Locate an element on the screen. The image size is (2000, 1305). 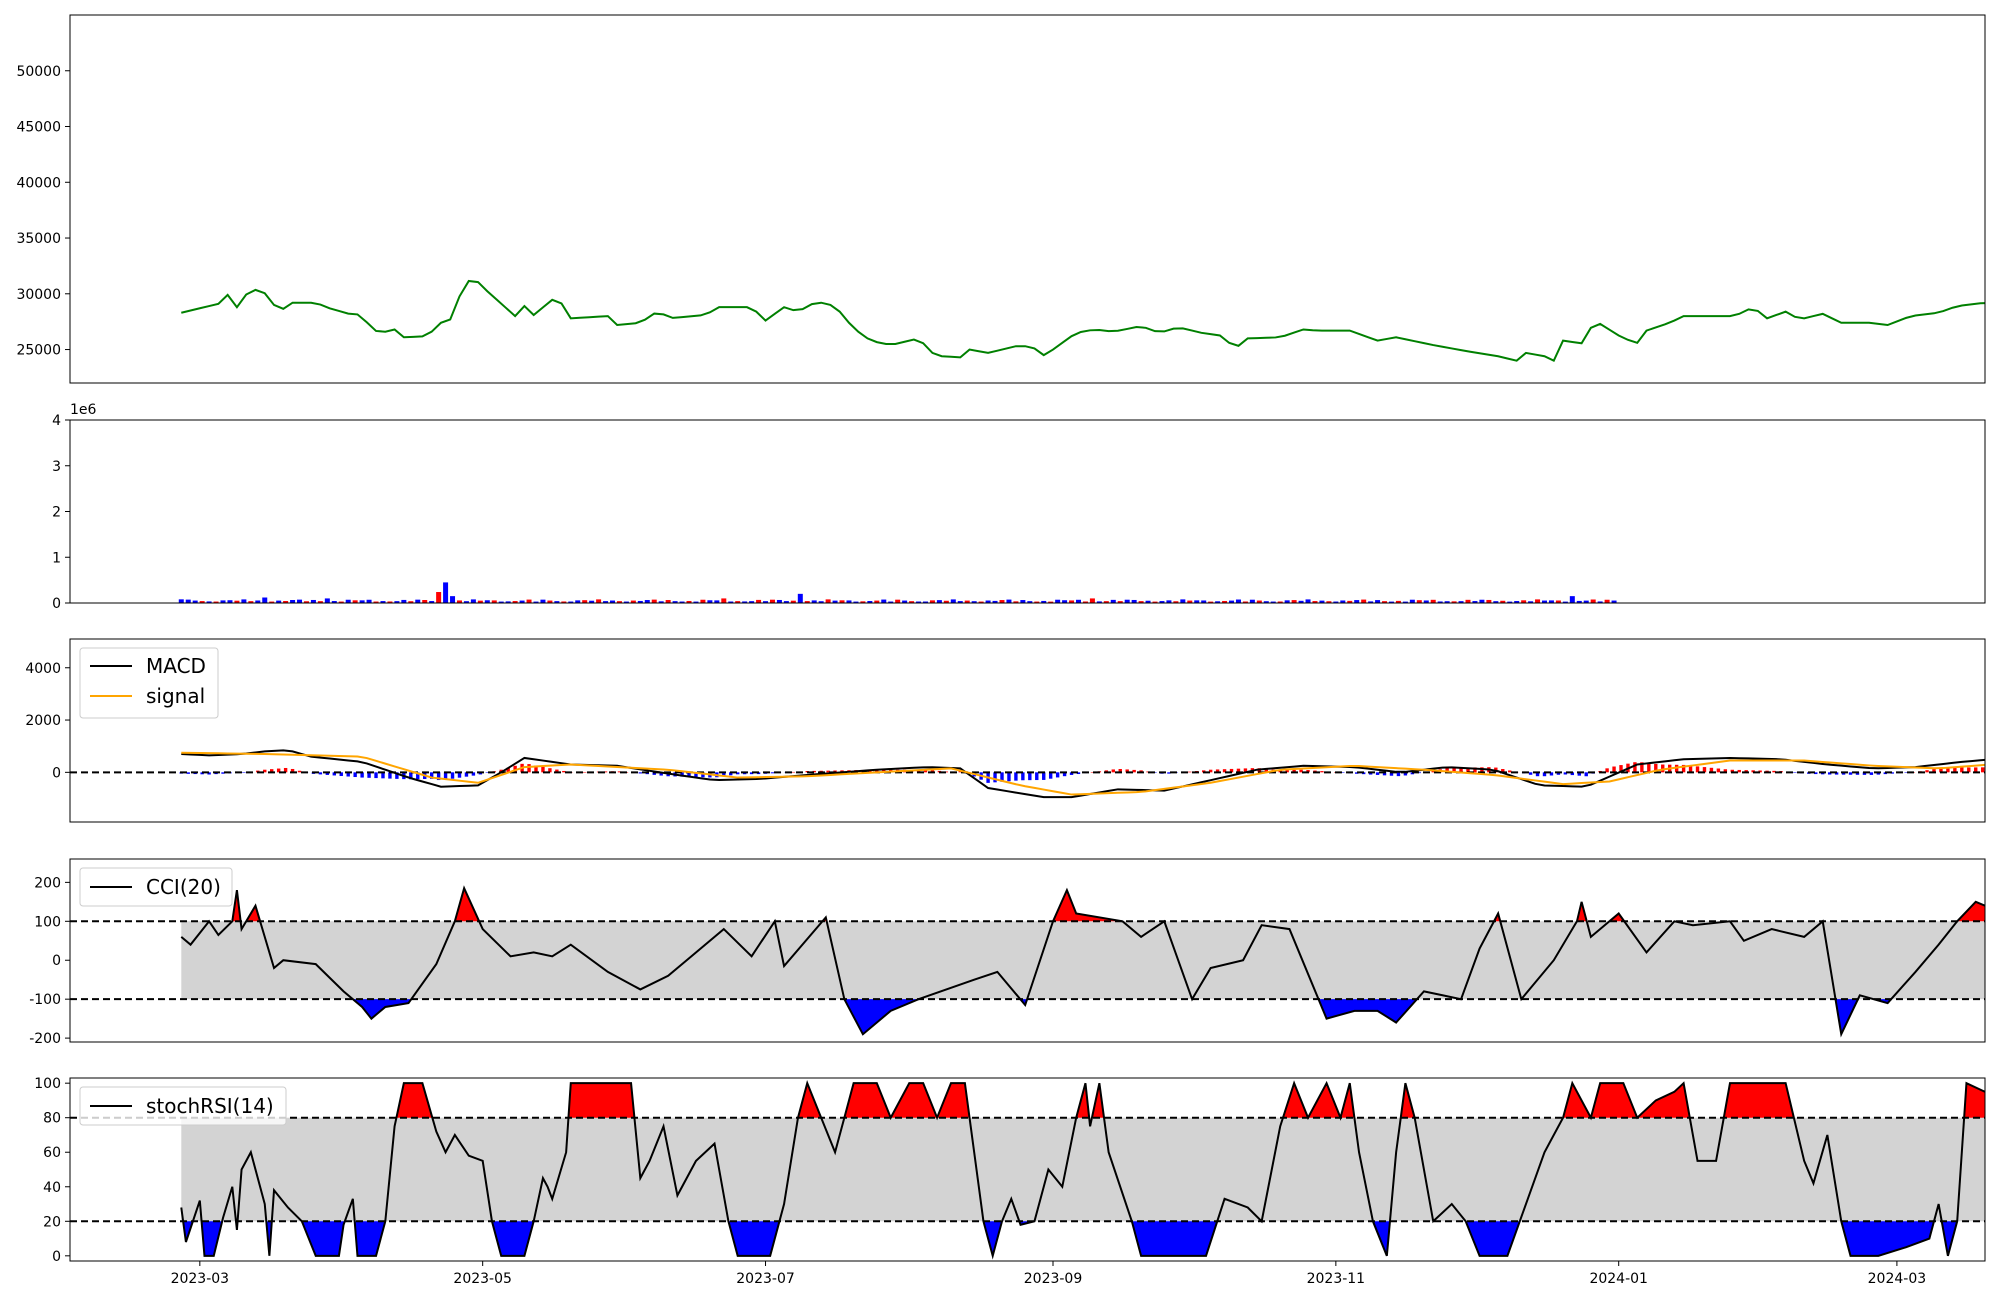
legend-label: CCI(20) is located at coordinates (183, 887).